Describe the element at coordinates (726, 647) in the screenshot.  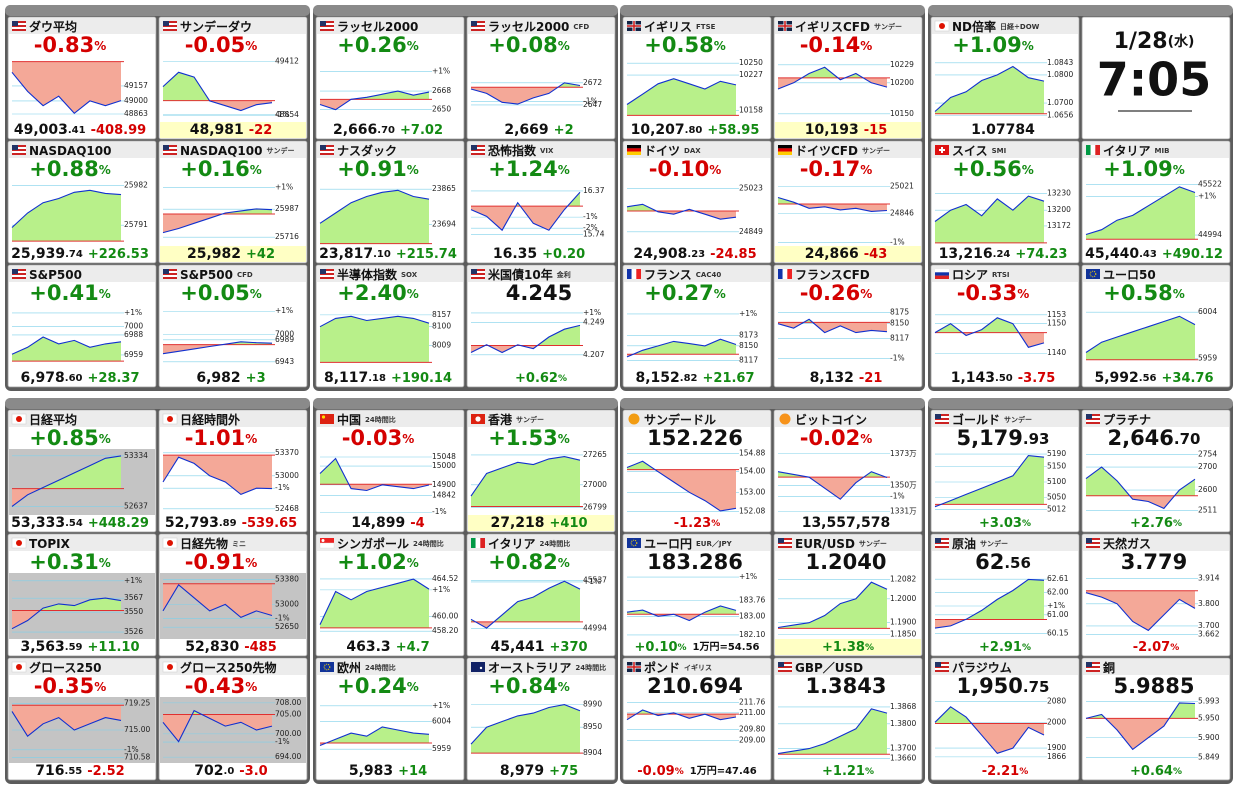
I see `yen-rate: 1万円=54.56` at that location.